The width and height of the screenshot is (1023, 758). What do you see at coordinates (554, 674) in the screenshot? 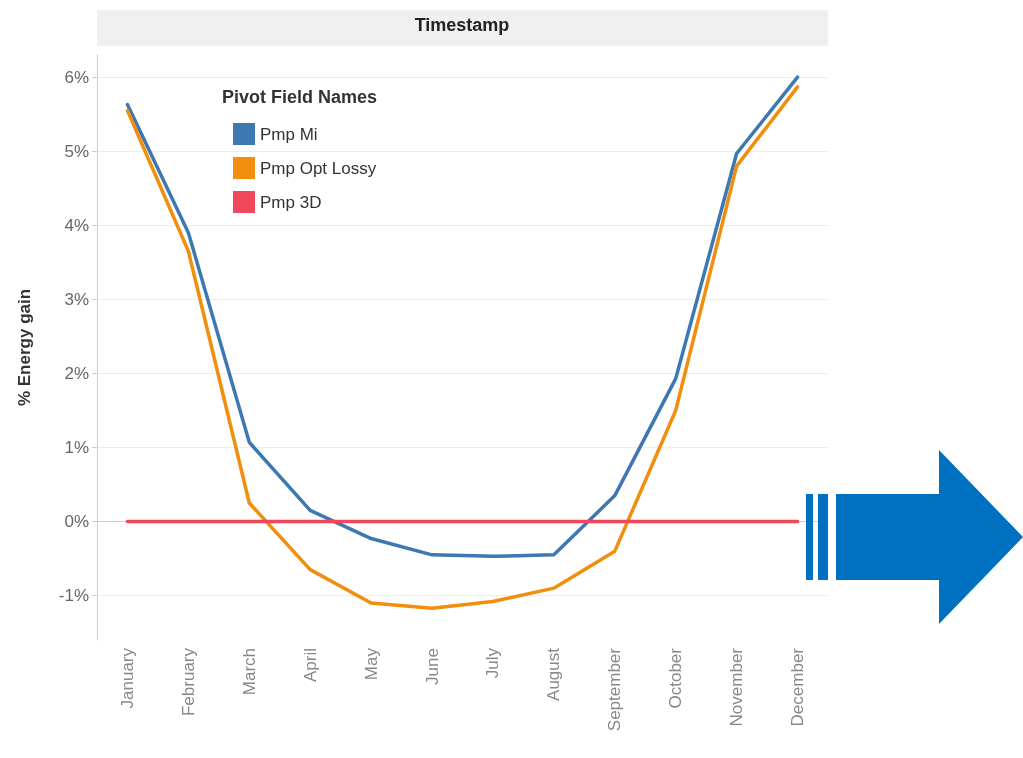
I see `x-tick-label: August` at bounding box center [554, 674].